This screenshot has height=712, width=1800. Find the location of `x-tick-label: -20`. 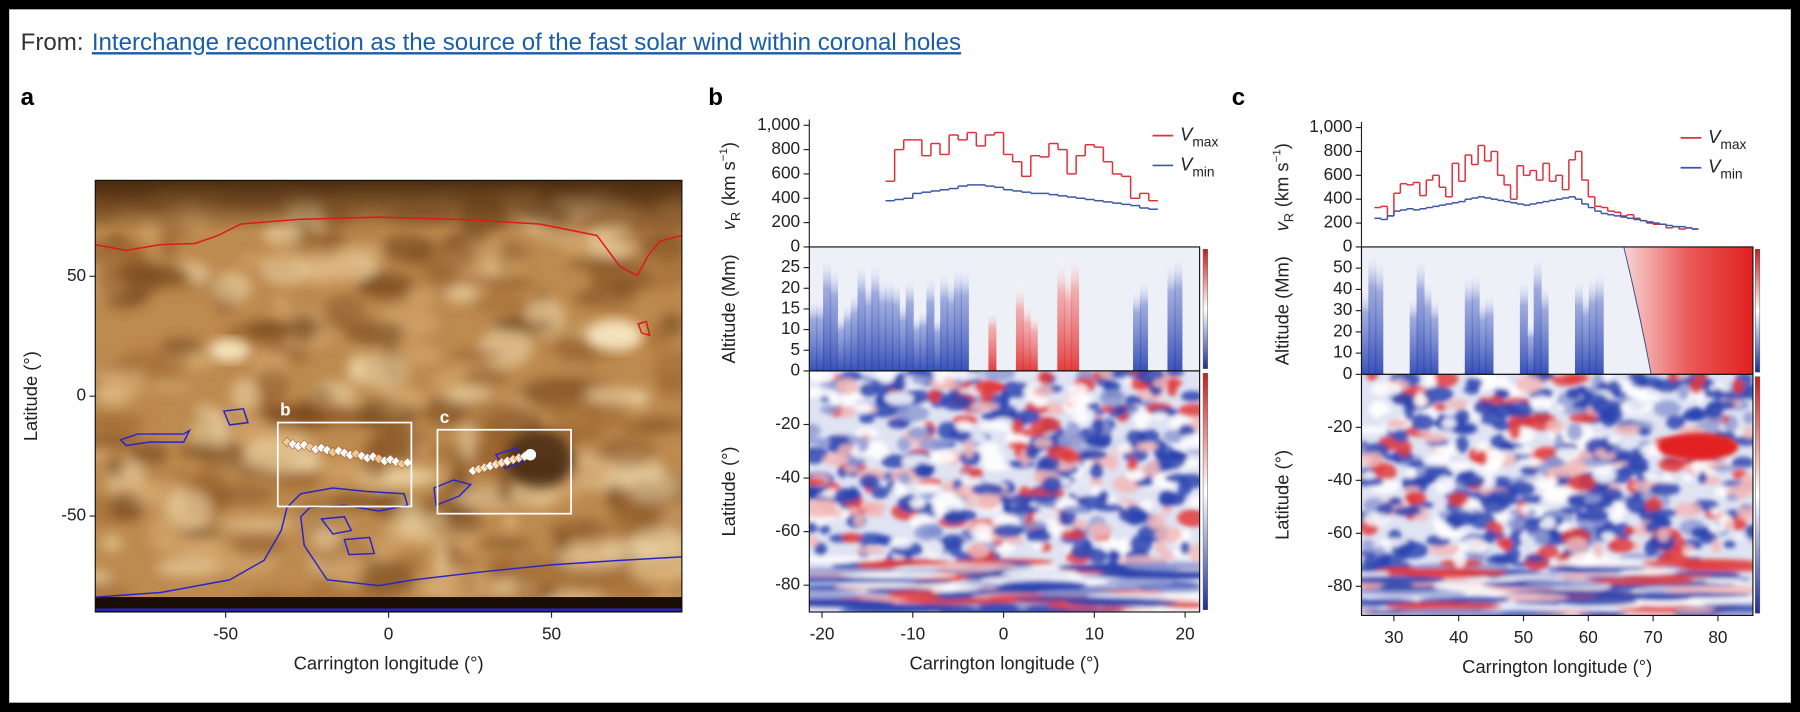

x-tick-label: -20 is located at coordinates (822, 634).